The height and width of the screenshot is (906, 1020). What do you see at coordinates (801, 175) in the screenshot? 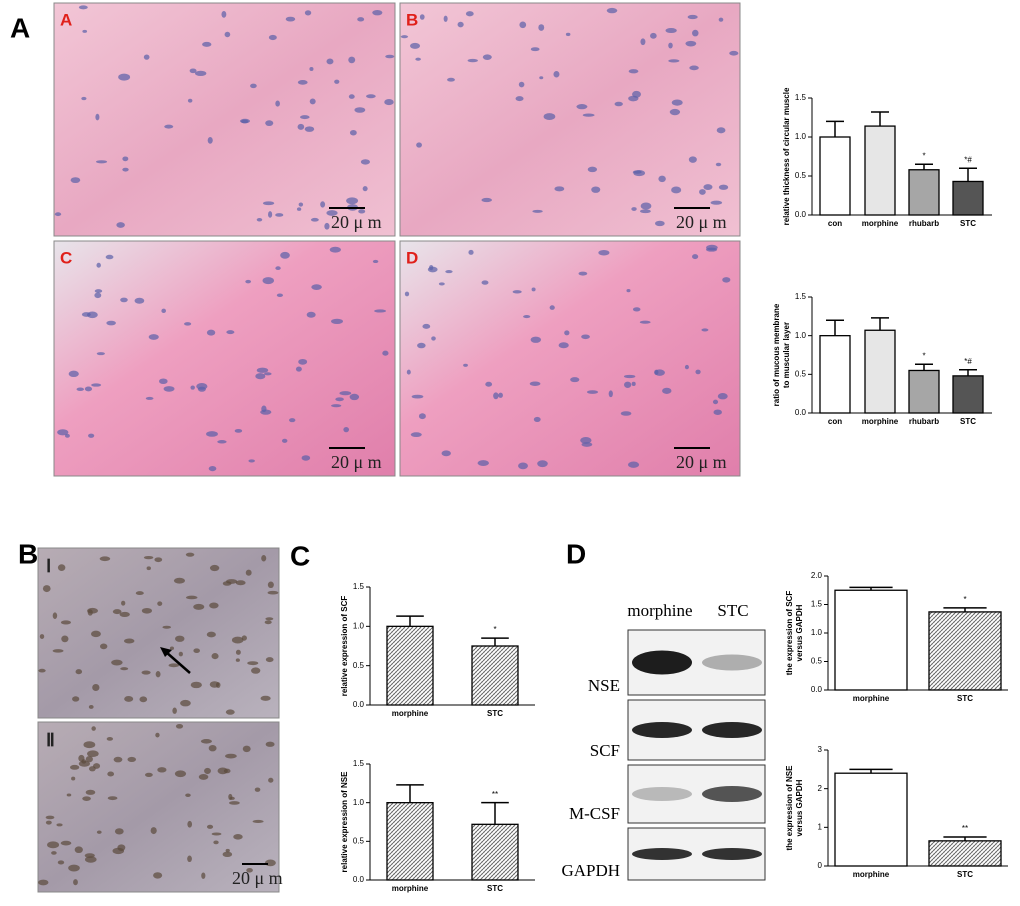
I see `y-tick-label: 0.5` at bounding box center [801, 175].